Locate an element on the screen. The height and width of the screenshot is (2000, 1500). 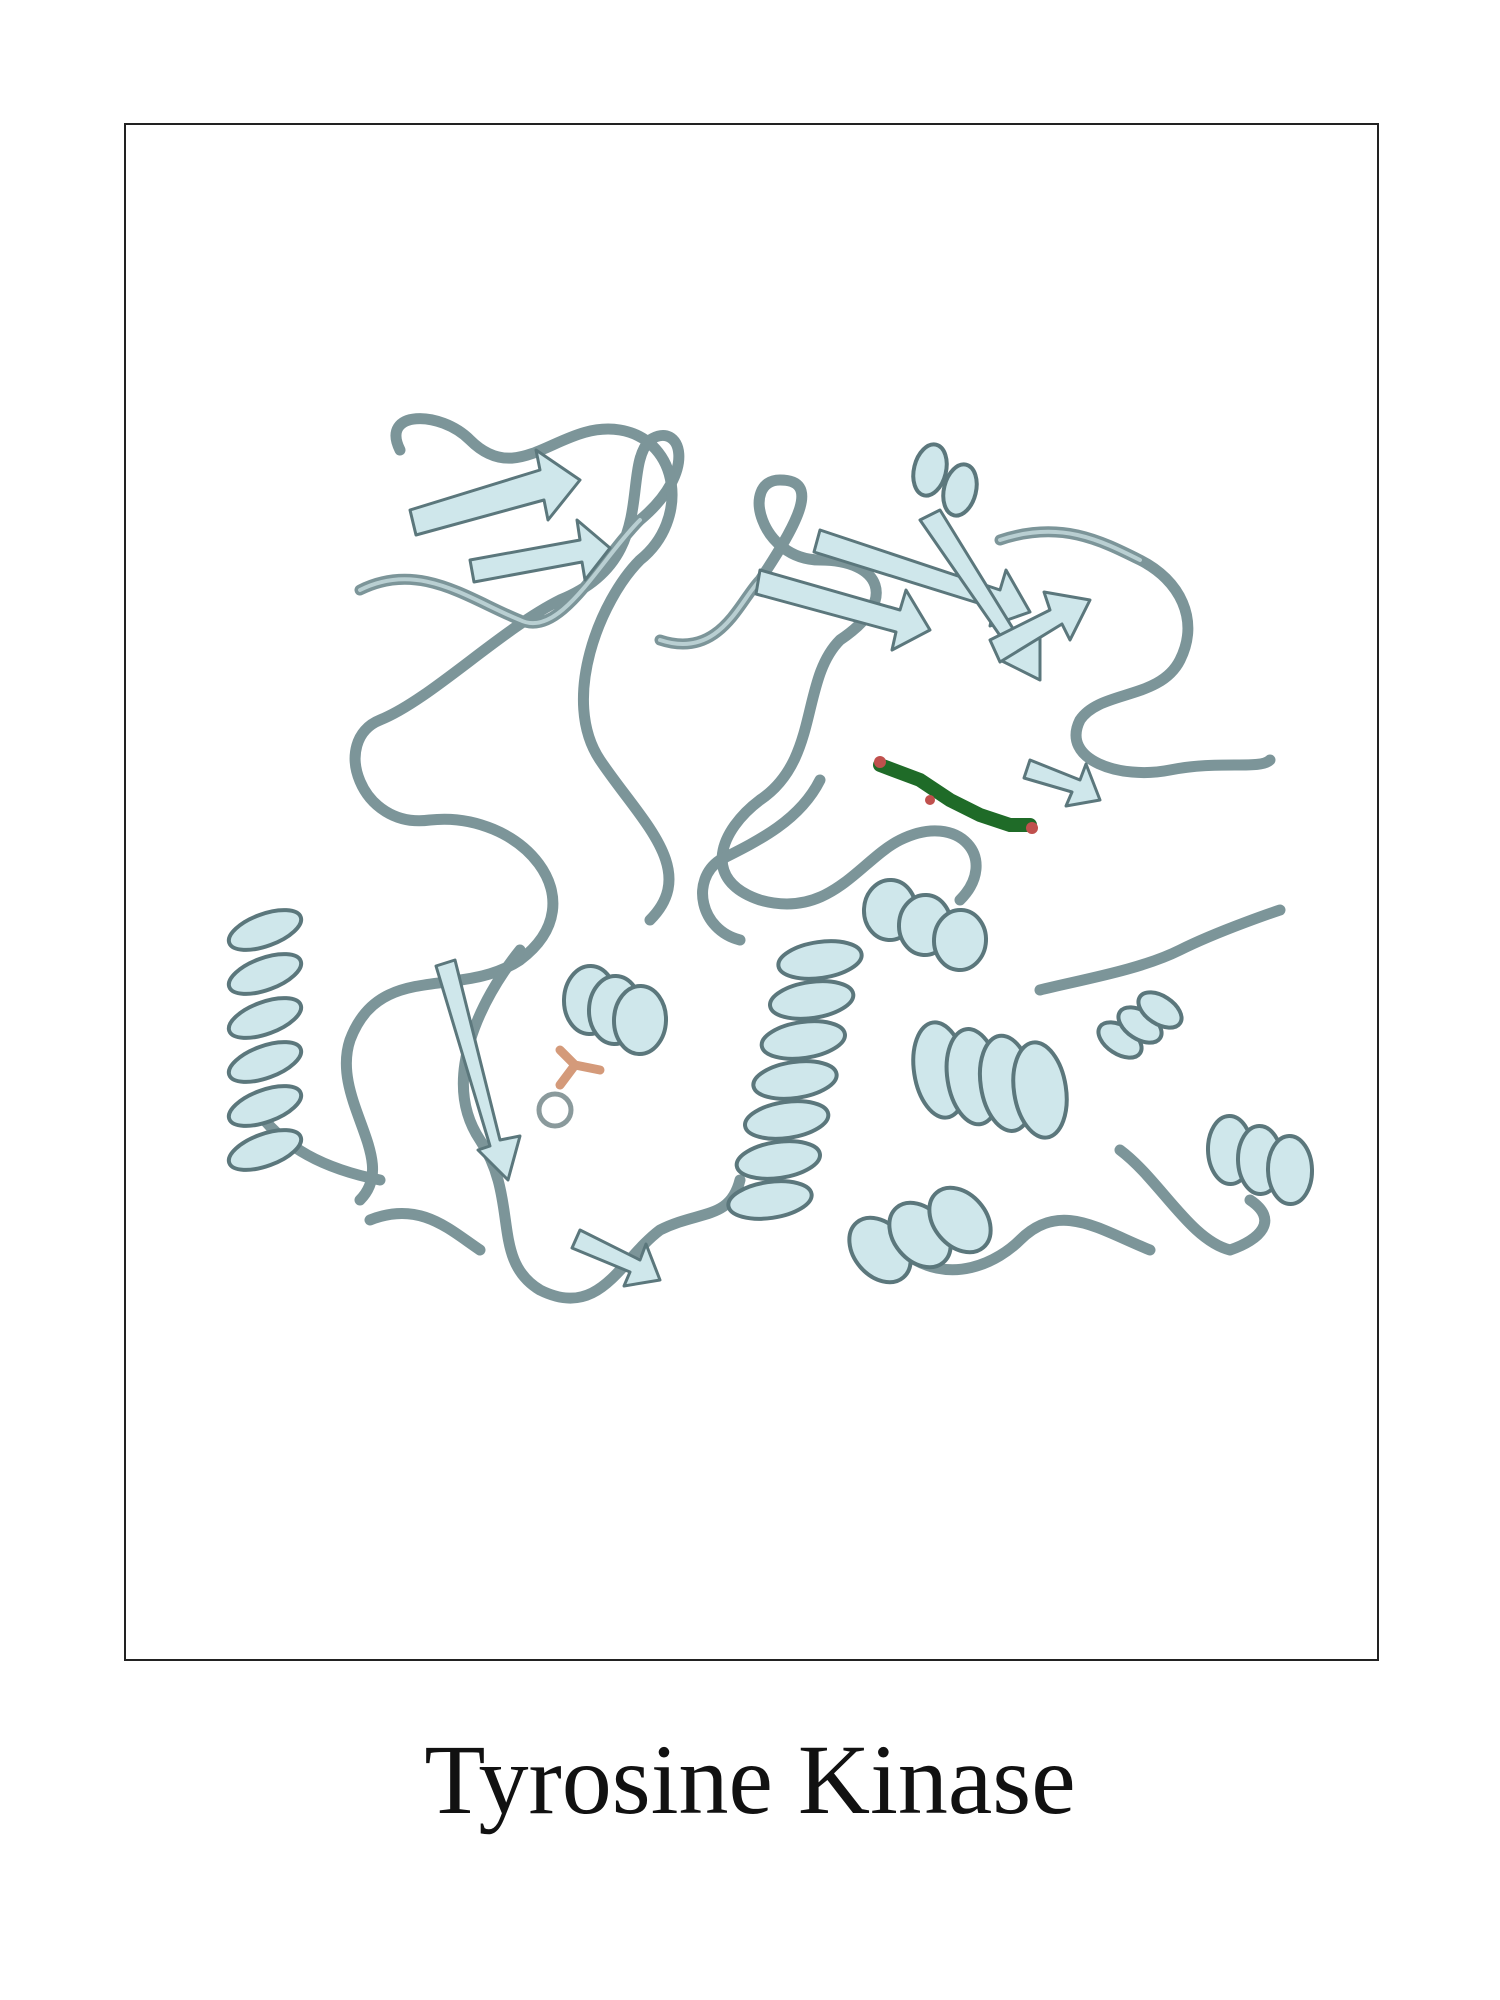
ligand is located at coordinates (787, 942).